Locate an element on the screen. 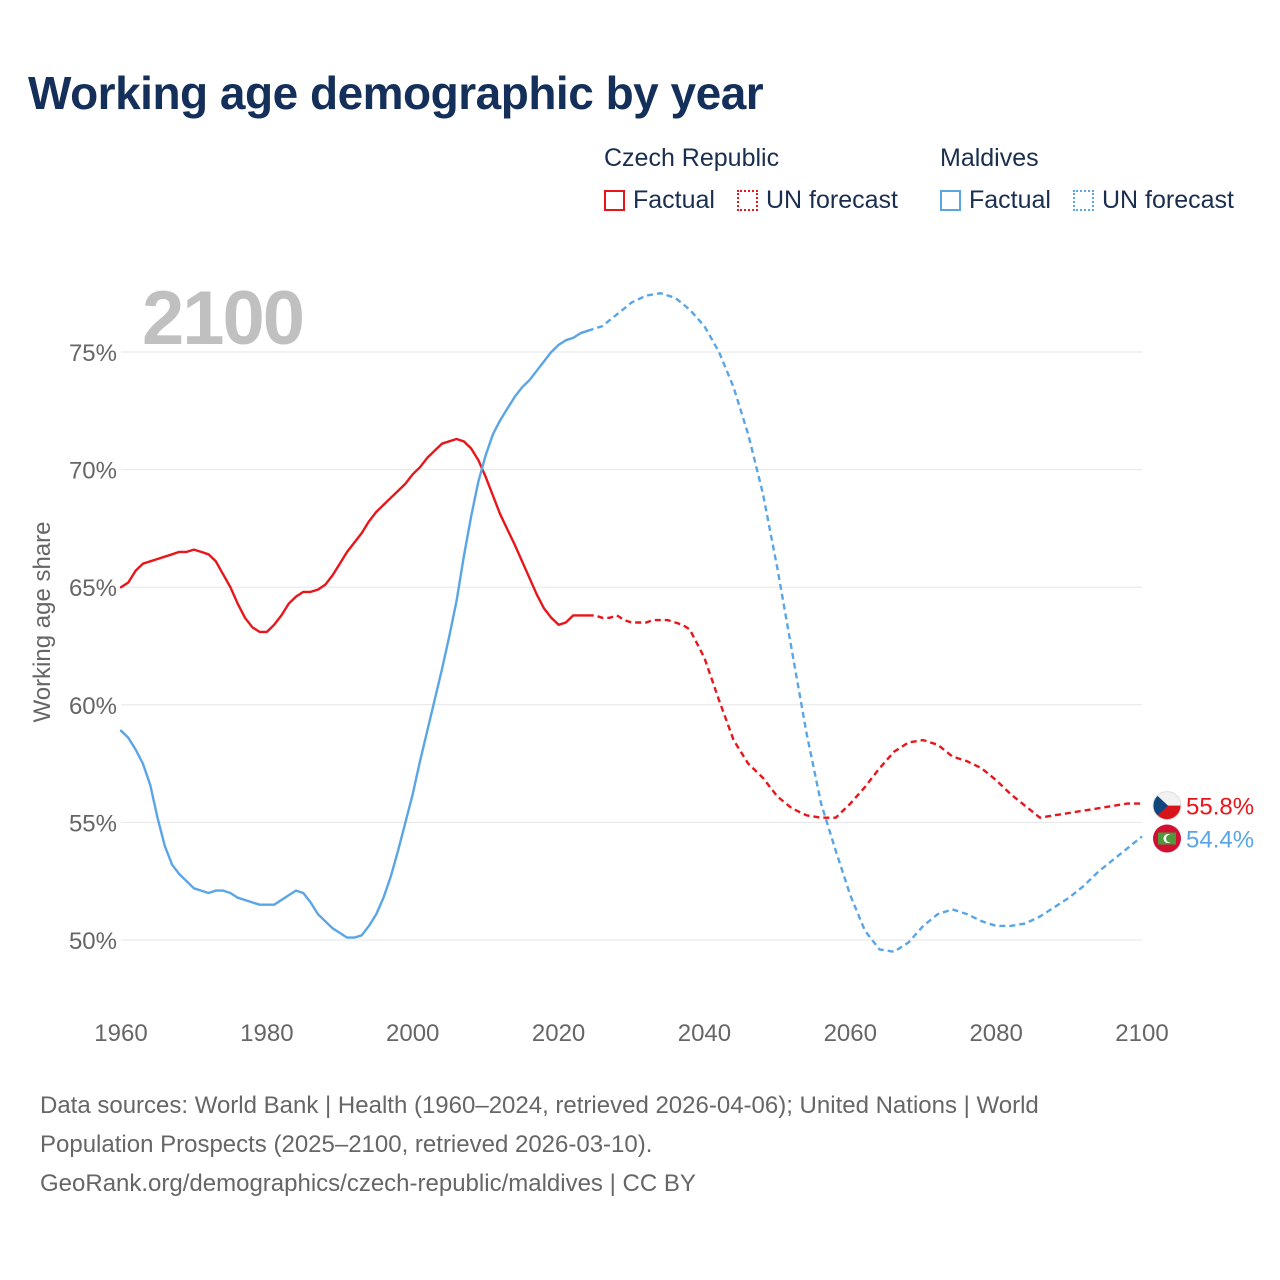  maldives-flag-icon is located at coordinates (1167, 838).